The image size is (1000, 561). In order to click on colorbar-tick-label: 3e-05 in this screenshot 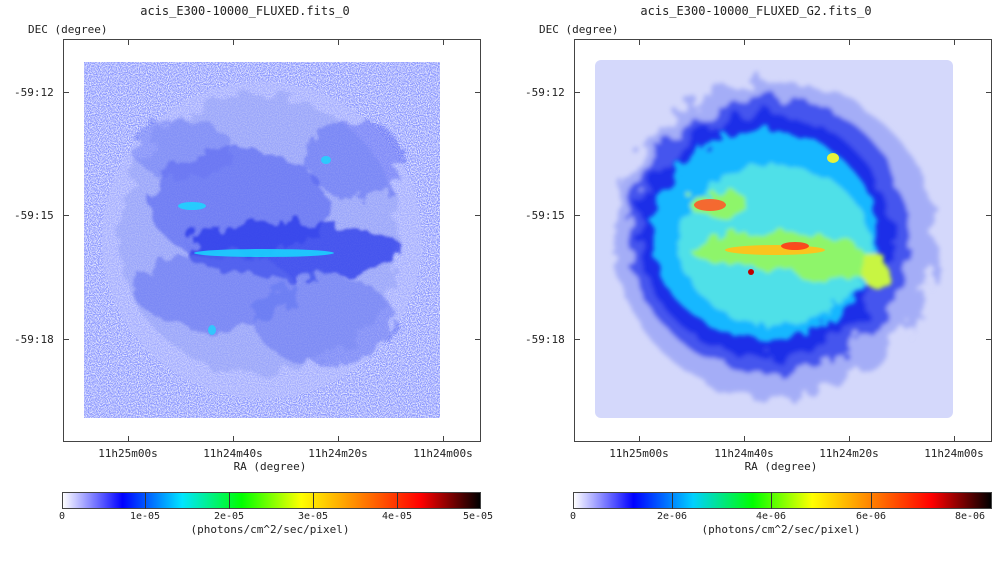, I will do `click(313, 516)`.